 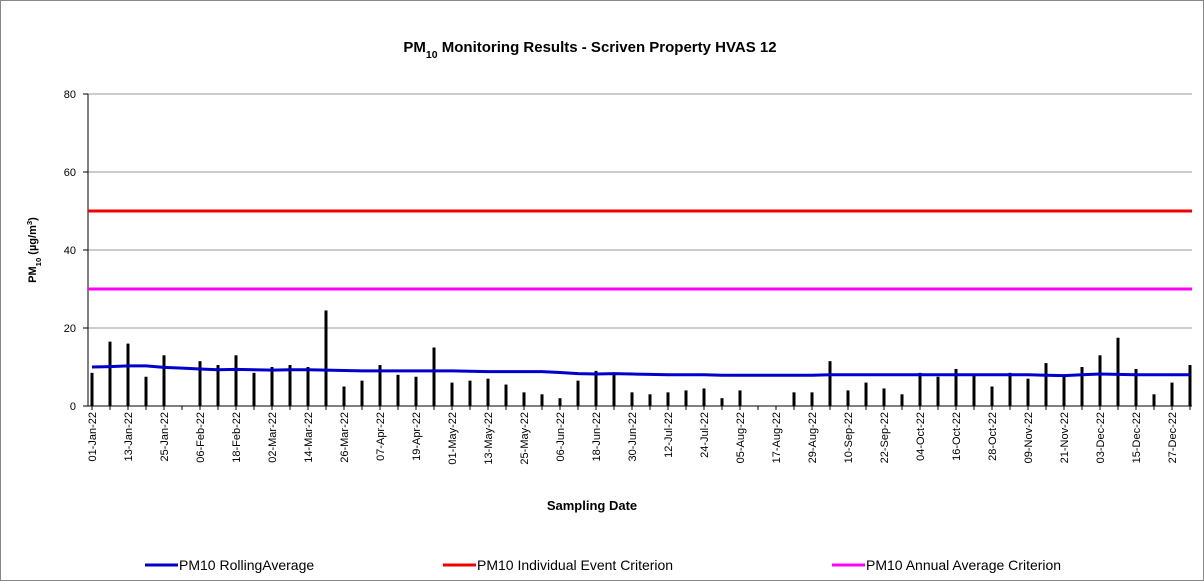 What do you see at coordinates (453, 438) in the screenshot?
I see `x-tick-label: 01-May-22` at bounding box center [453, 438].